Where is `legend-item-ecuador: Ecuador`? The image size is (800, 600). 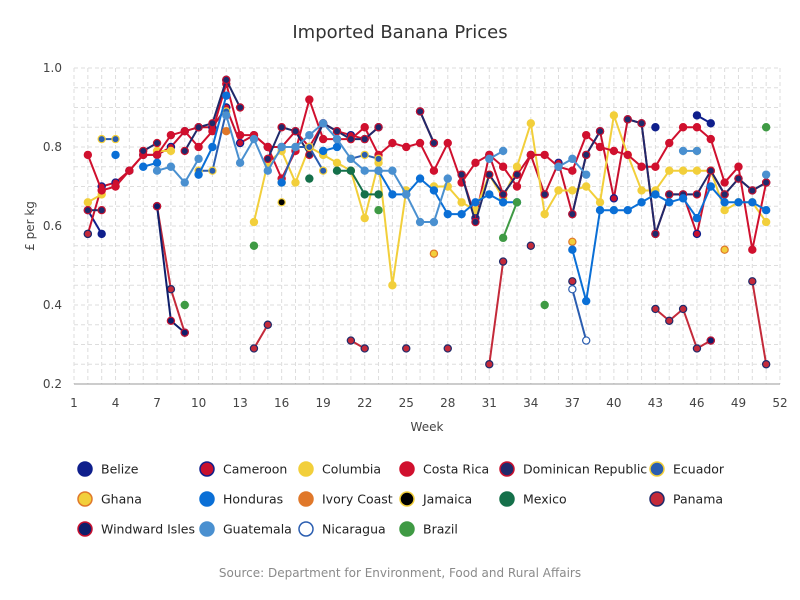
legend-item-ecuador: Ecuador is located at coordinates (687, 469).